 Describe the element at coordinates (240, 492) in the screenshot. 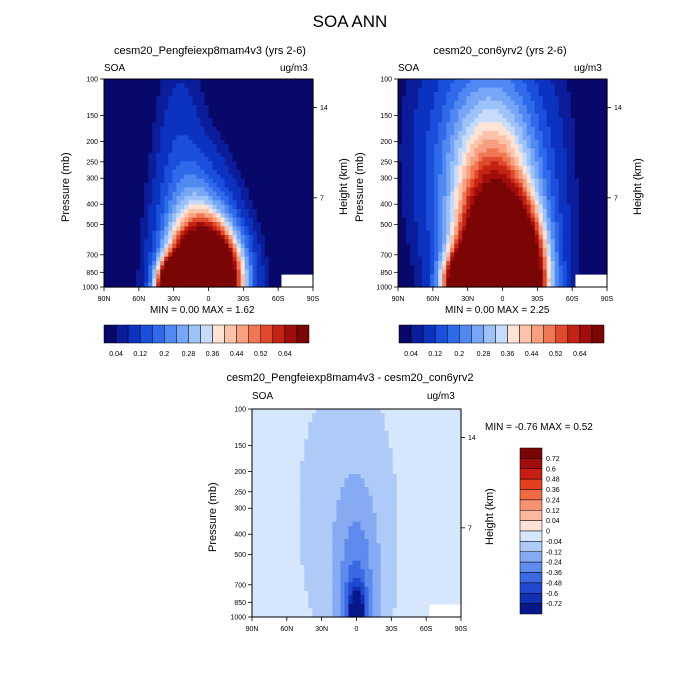

I see `panel-3-ytick-label: 250` at that location.